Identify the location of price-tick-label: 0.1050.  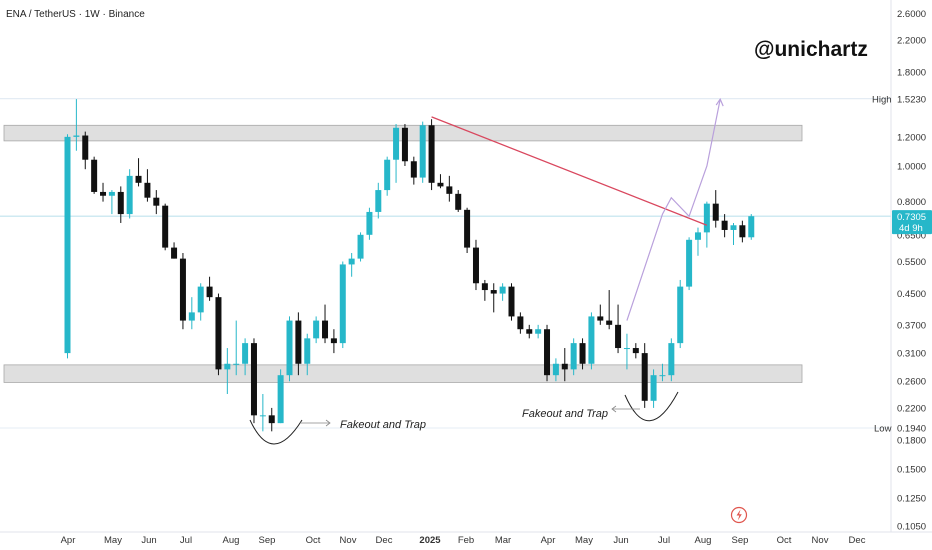
(911, 527).